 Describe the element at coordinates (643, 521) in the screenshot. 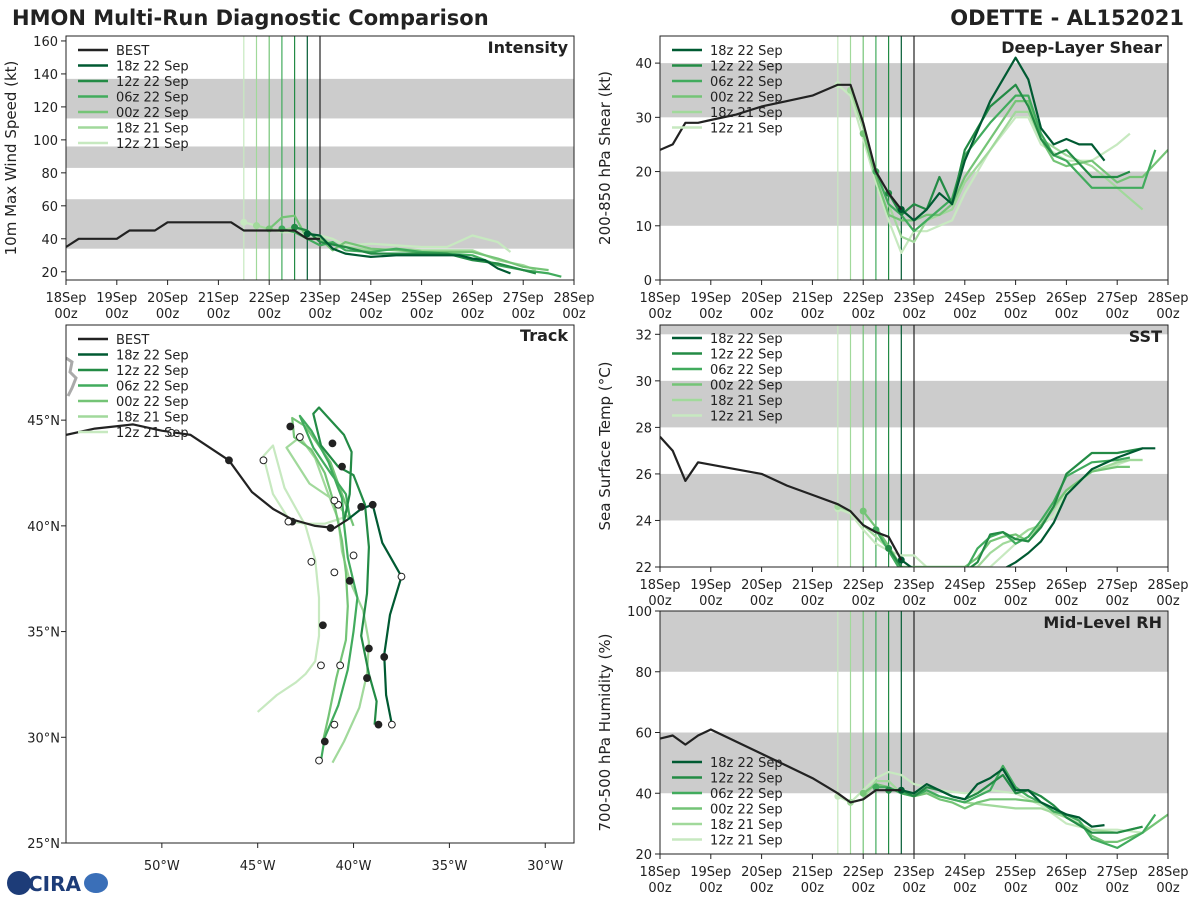

I see `y-tick-label: 24` at that location.